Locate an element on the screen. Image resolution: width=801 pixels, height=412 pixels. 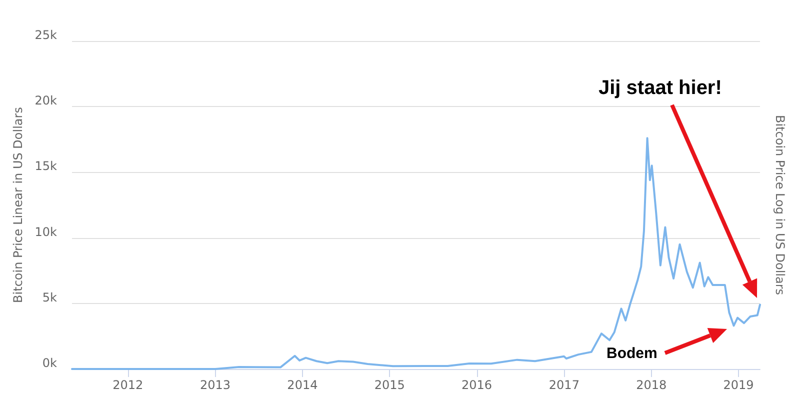
annotation: Bodem is located at coordinates (632, 353).